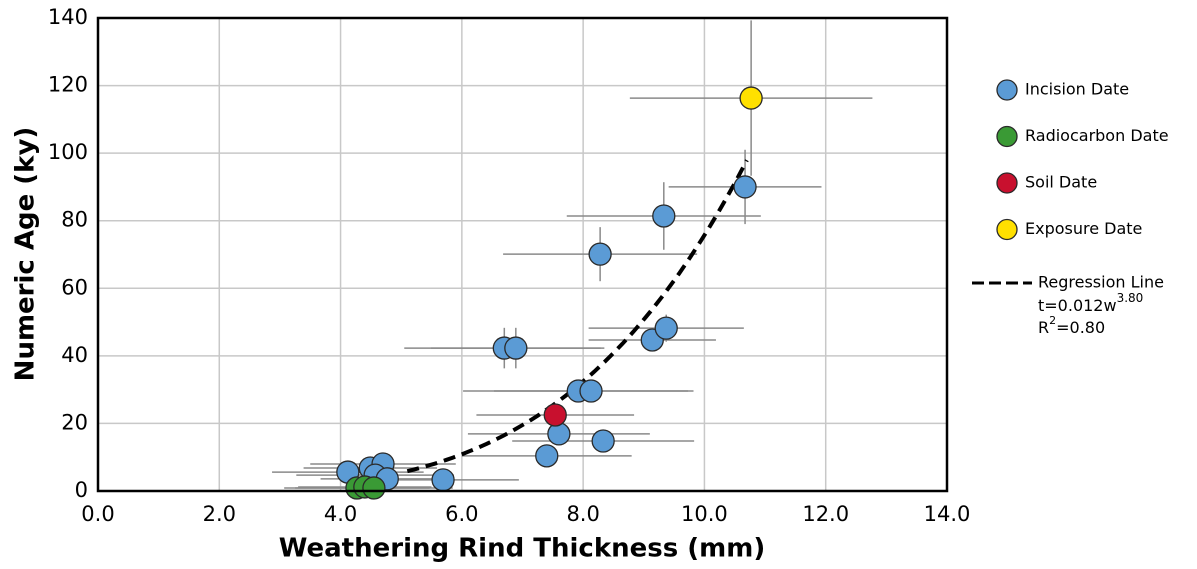  What do you see at coordinates (522, 549) in the screenshot?
I see `x-axis-label: Weathering Rind Thickness (mm)` at bounding box center [522, 549].